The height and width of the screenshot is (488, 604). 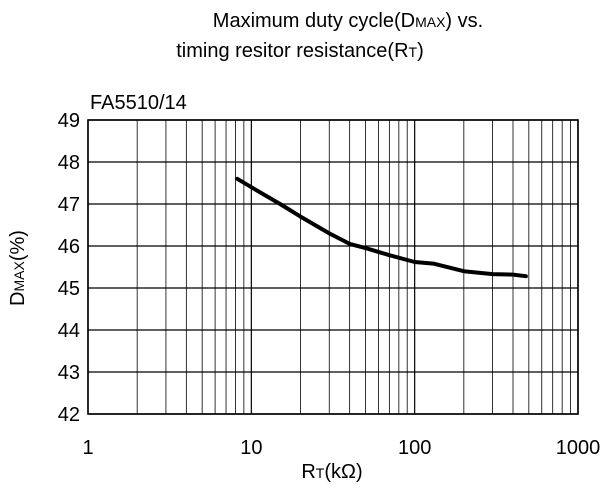 What do you see at coordinates (341, 448) in the screenshot?
I see `x-tick-labels: 1 10 100 1000` at bounding box center [341, 448].